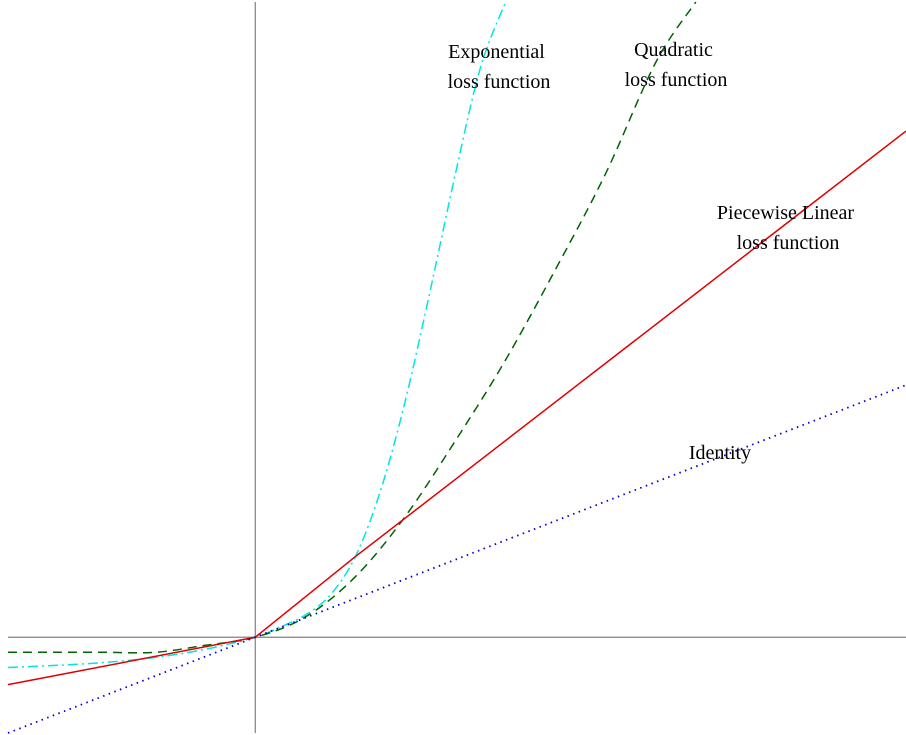 This screenshot has width=906, height=735. What do you see at coordinates (676, 80) in the screenshot?
I see `label-quadratic-line-2: loss function` at bounding box center [676, 80].